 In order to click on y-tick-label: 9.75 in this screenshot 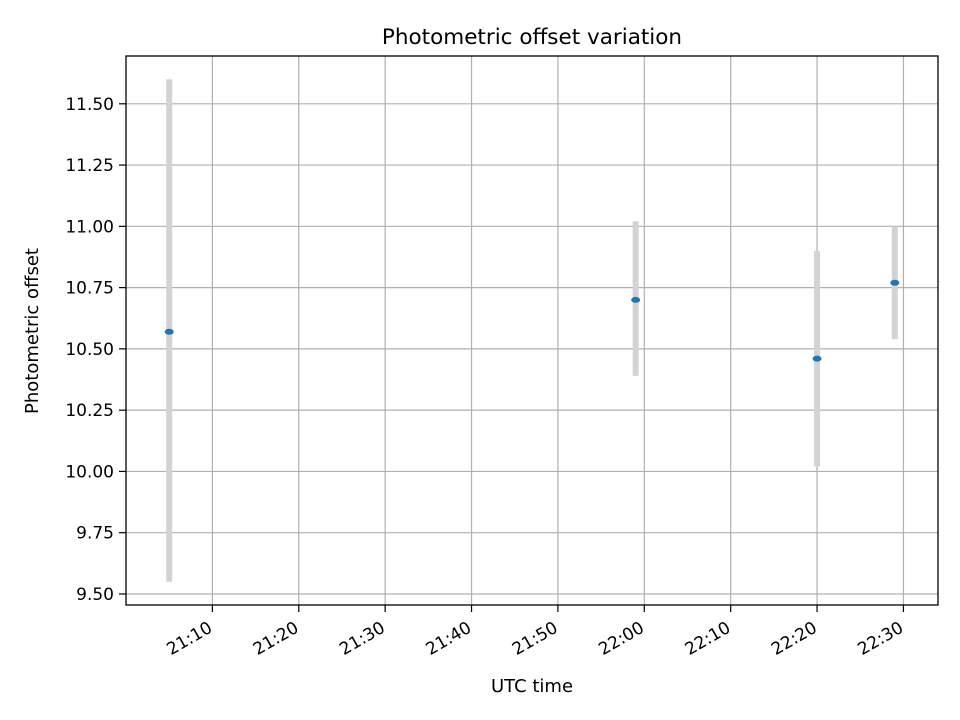, I will do `click(95, 534)`.